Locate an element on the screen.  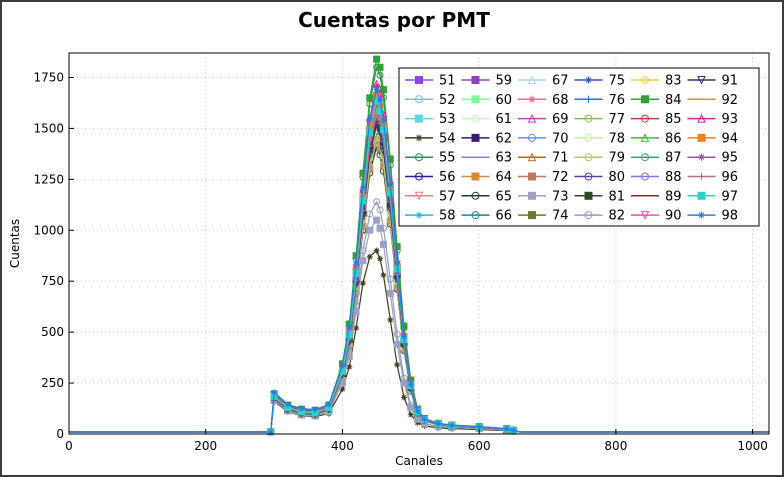
legend-item: 64 is located at coordinates (486, 177).